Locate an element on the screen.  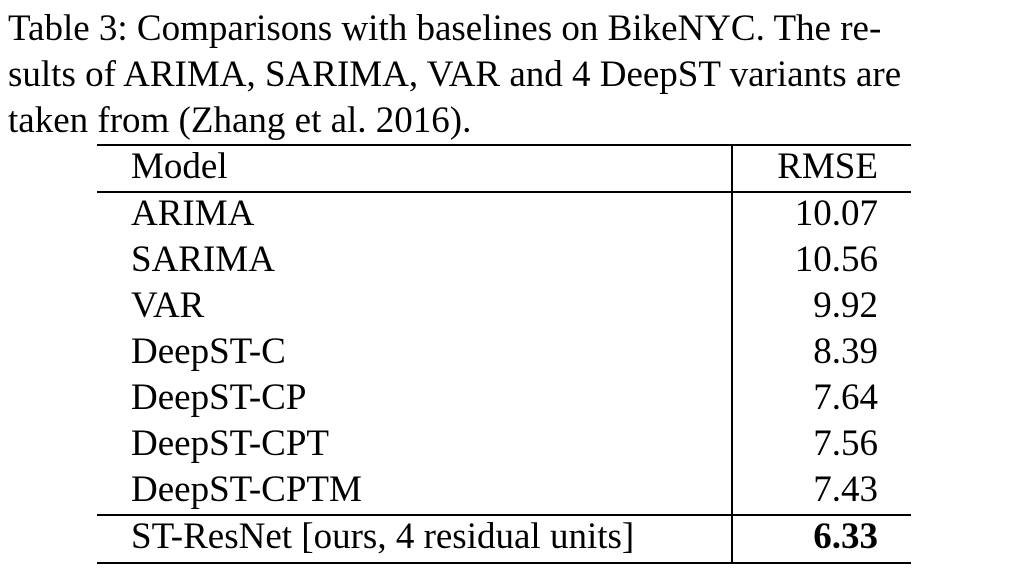
row-rmse: 10.07 is located at coordinates (836, 213).